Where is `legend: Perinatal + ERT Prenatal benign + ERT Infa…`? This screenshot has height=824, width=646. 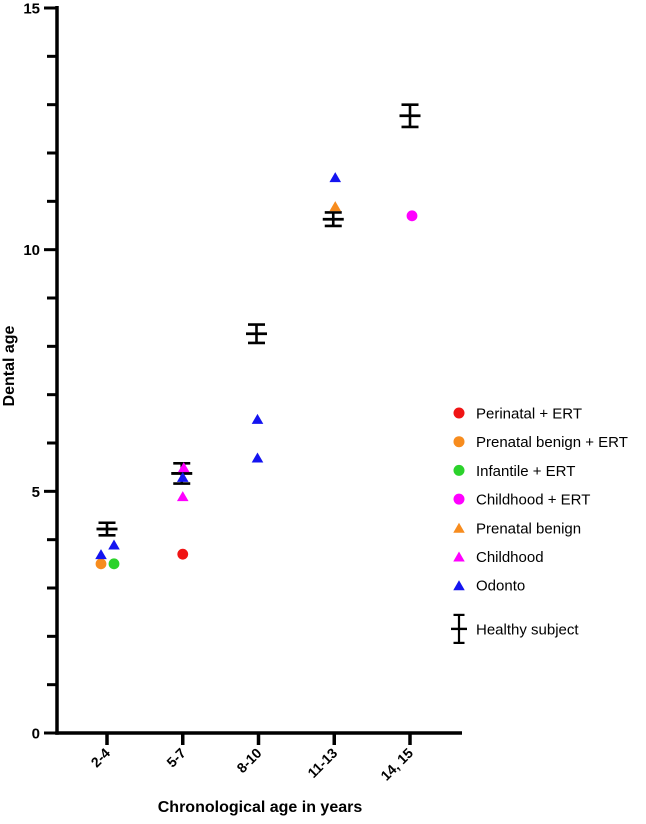 legend: Perinatal + ERT Prenatal benign + ERT Infa… is located at coordinates (539, 525).